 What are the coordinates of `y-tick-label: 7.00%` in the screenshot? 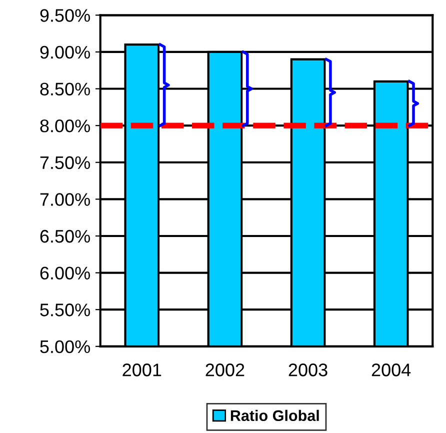 It's located at (65, 199).